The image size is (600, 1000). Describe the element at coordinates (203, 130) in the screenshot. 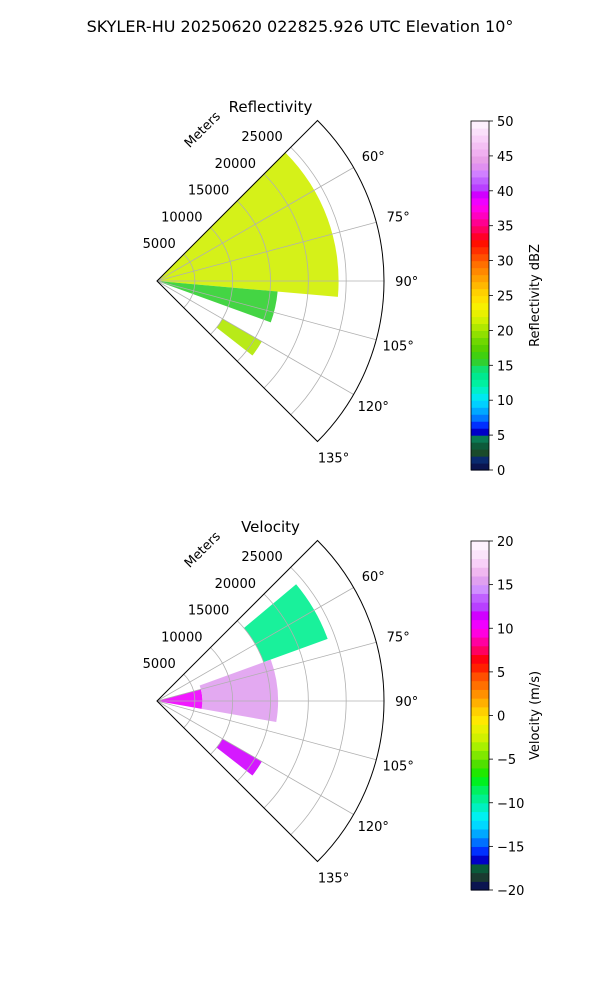

I see `reflectivity-radial-axis-label: Meters` at that location.